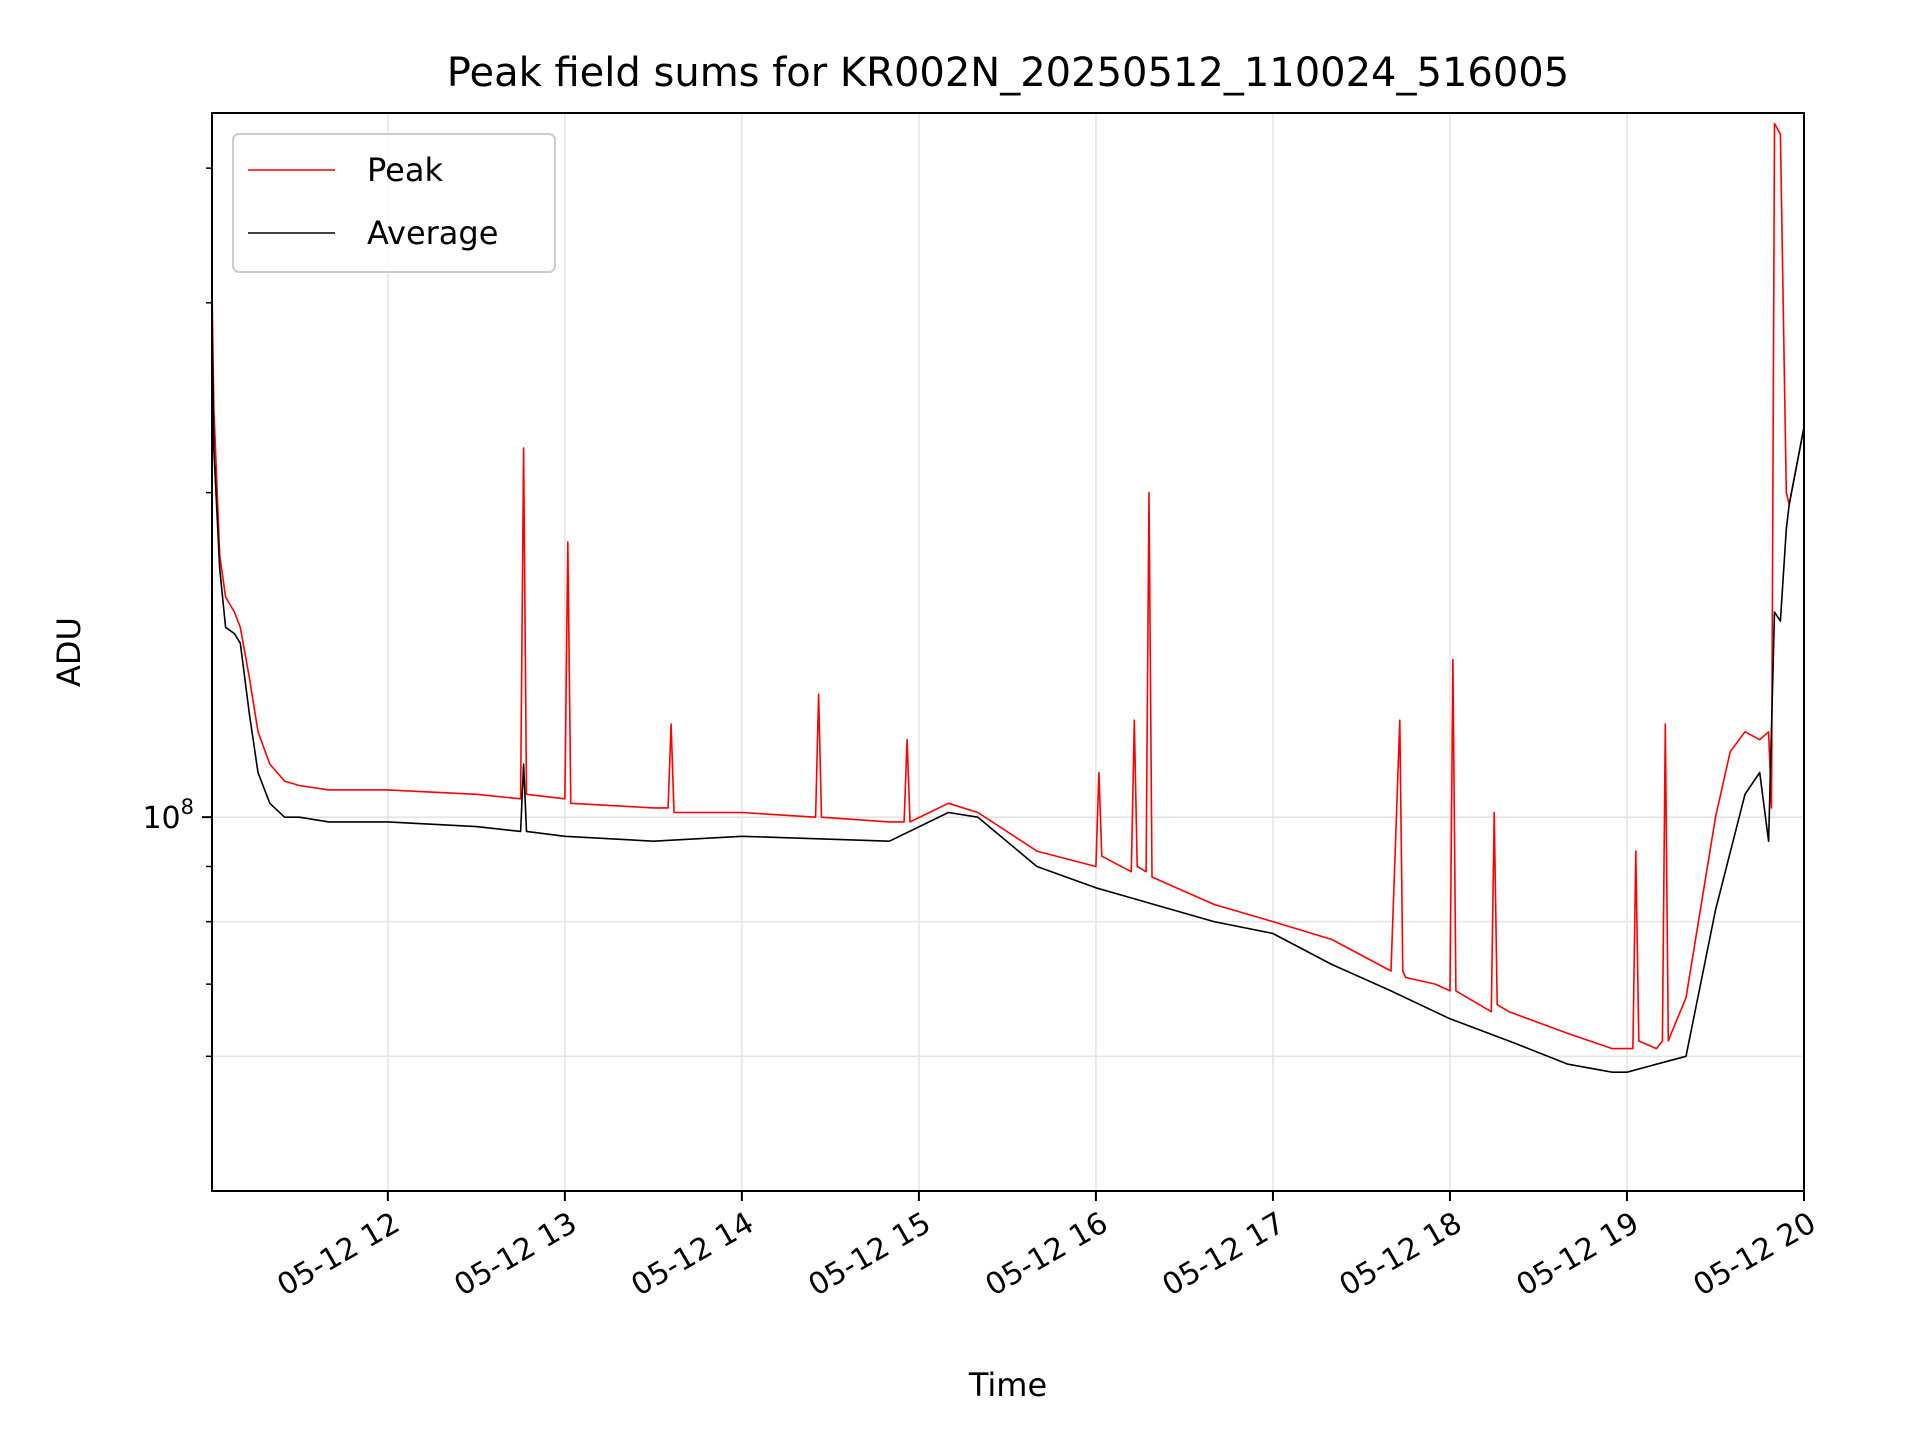 This screenshot has height=1440, width=1920. I want to click on legend-box, so click(394, 203).